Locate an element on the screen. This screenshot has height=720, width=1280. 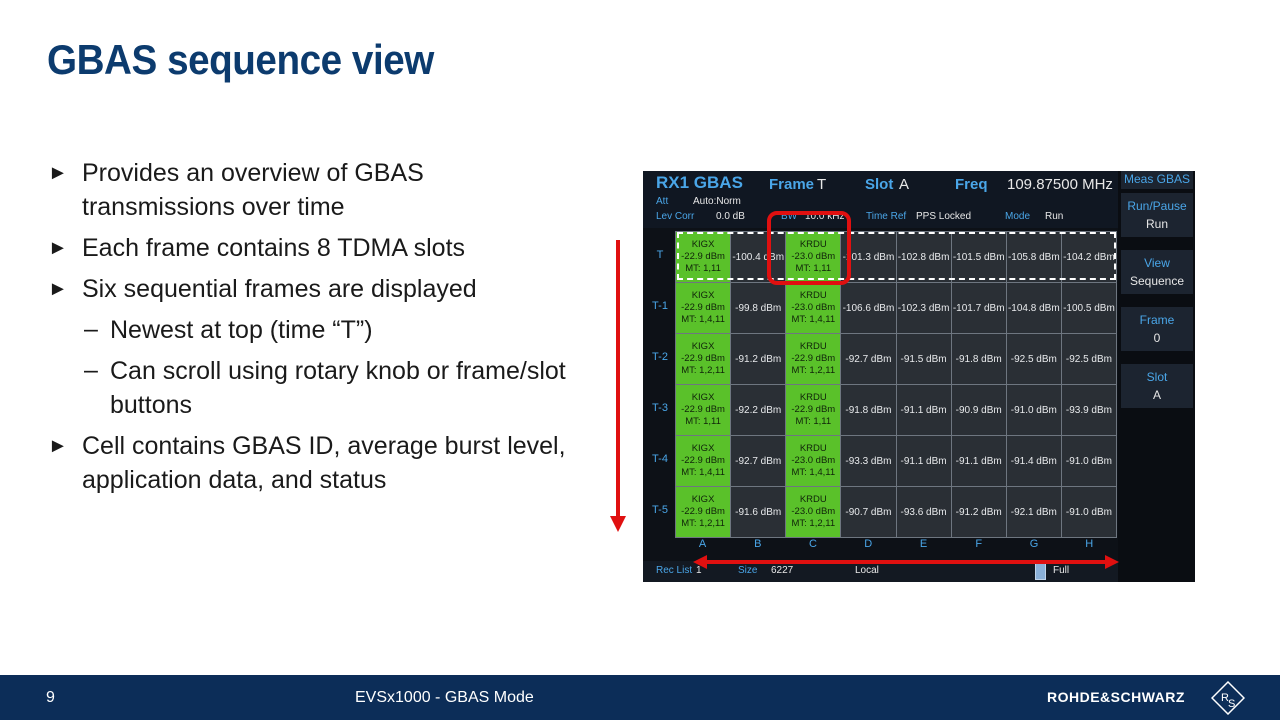
grid-cell: -100.4 dBm is located at coordinates (758, 257).